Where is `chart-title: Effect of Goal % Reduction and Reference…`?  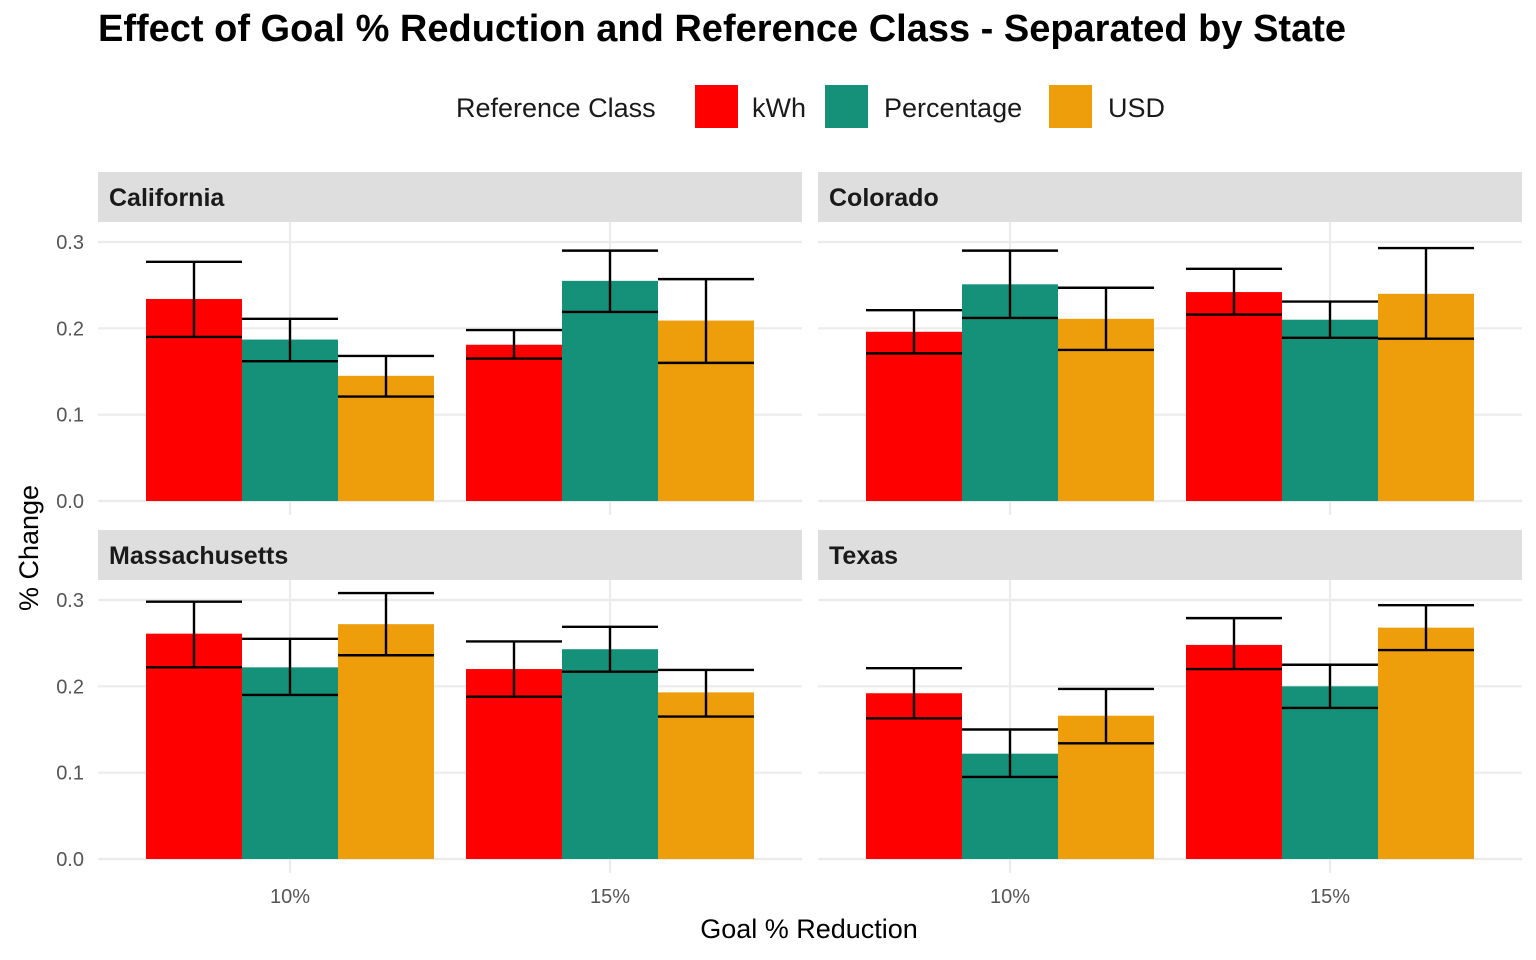
chart-title: Effect of Goal % Reduction and Reference… is located at coordinates (722, 29).